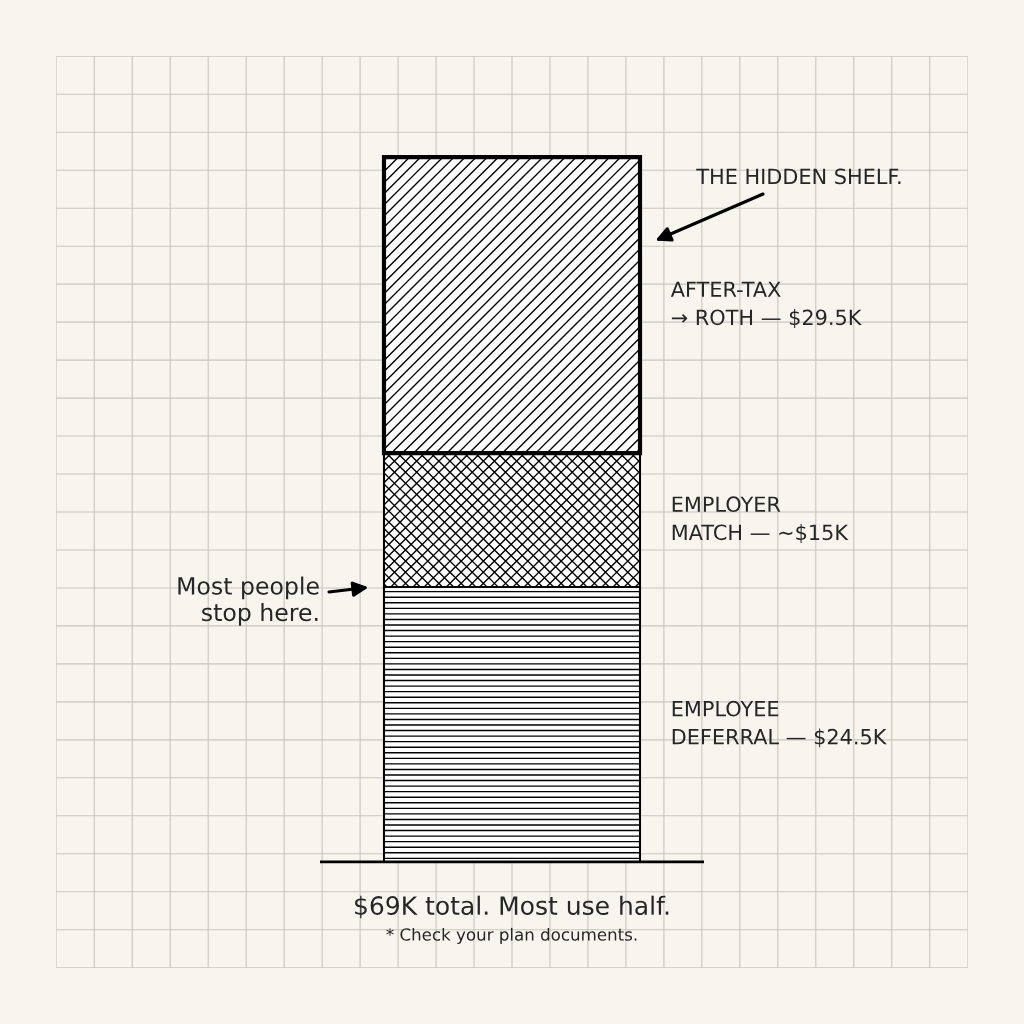 The image size is (1024, 1024). I want to click on text: Most people stop here., so click(248, 601).